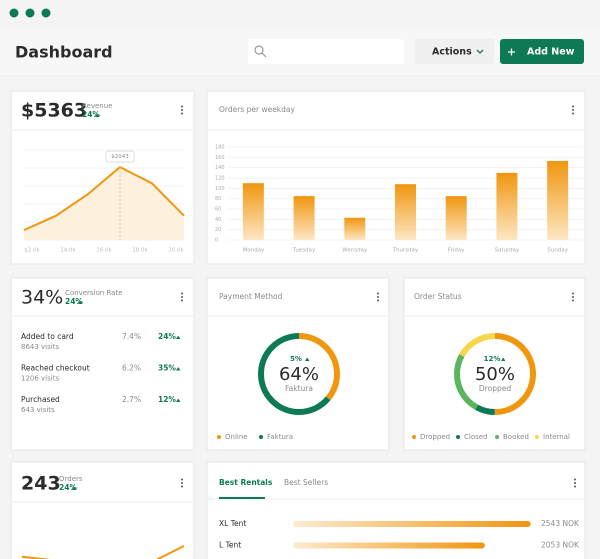 The height and width of the screenshot is (559, 600). Describe the element at coordinates (216, 241) in the screenshot. I see `y-tick-label: 0` at that location.